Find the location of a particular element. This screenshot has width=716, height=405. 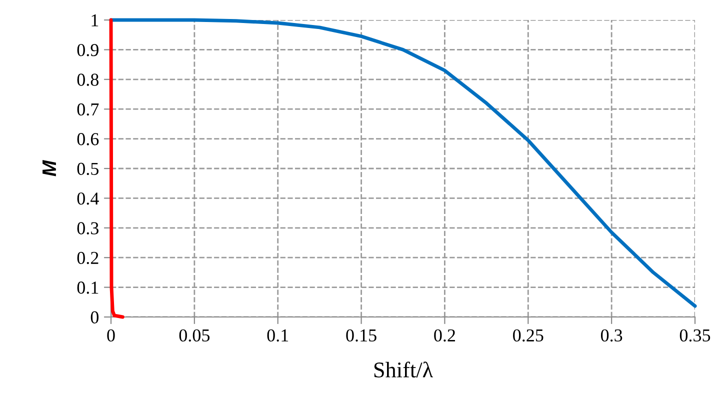

y-axis-title: M is located at coordinates (49, 168).